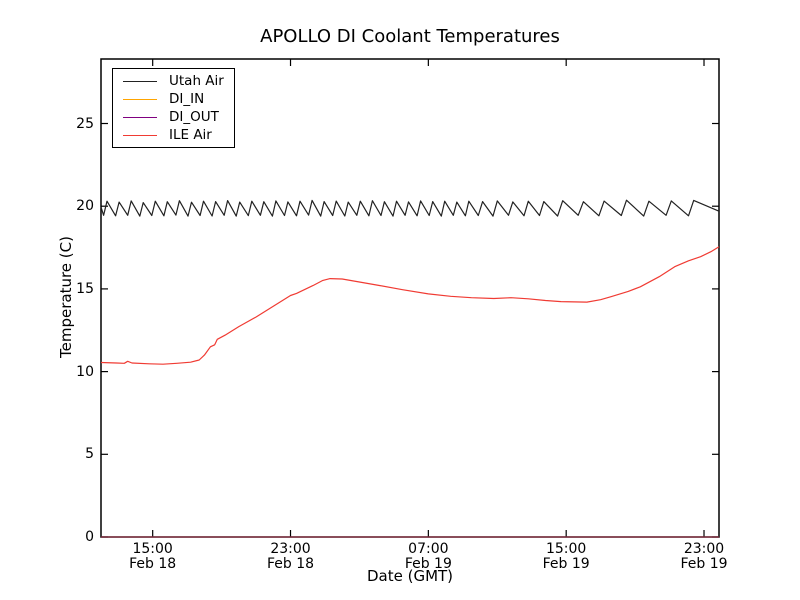 The height and width of the screenshot is (600, 800). I want to click on y-tick-label: 5, so click(89, 454).